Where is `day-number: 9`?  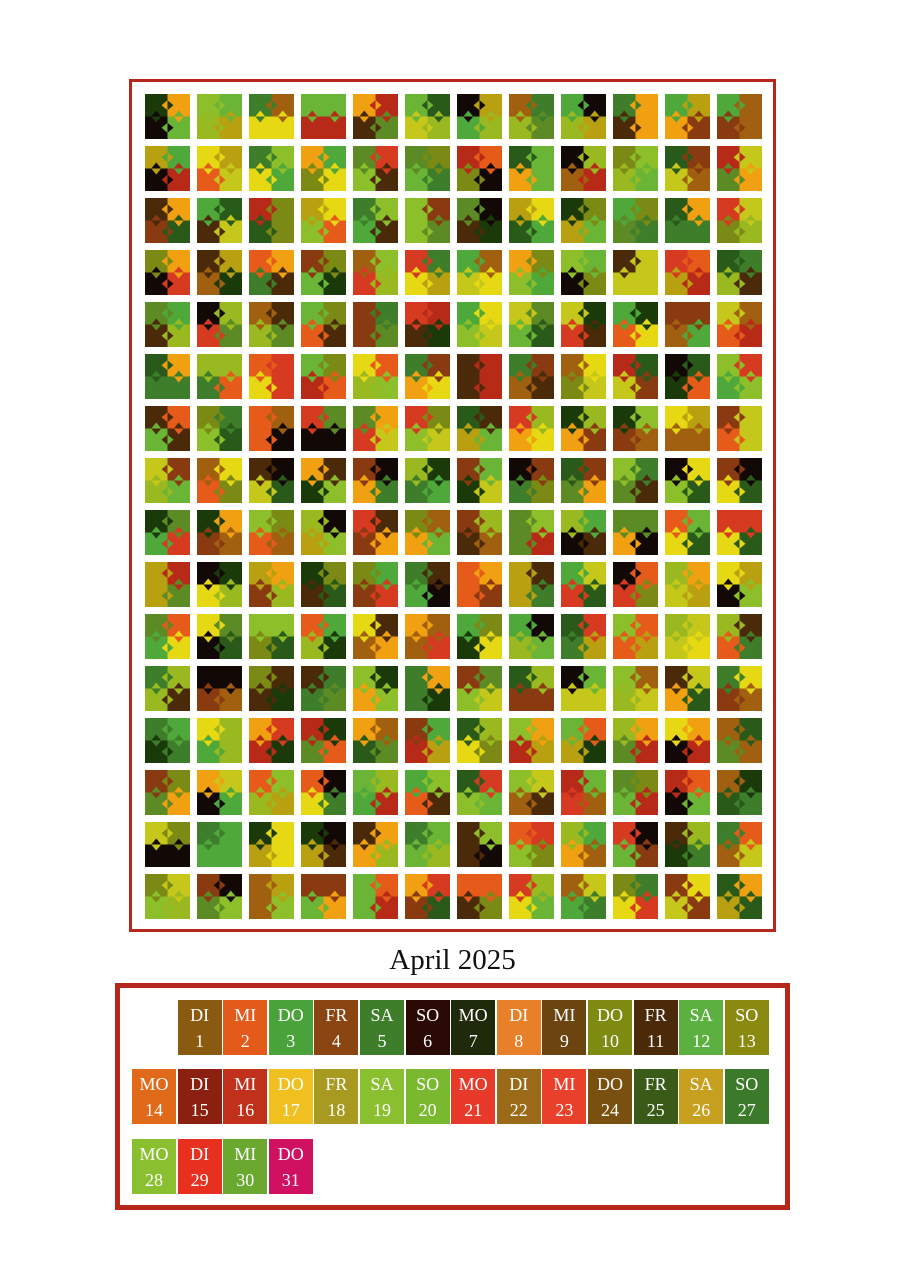 day-number: 9 is located at coordinates (564, 1041).